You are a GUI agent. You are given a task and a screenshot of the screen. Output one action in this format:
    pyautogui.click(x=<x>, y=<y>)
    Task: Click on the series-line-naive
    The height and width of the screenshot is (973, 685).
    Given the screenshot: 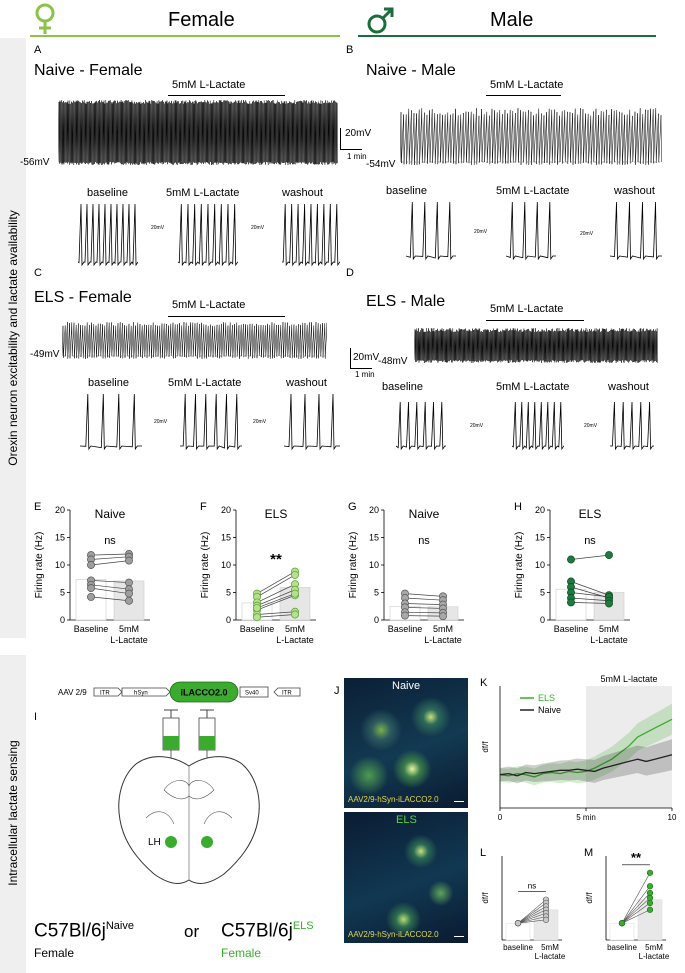 What is the action you would take?
    pyautogui.click(x=586, y=765)
    